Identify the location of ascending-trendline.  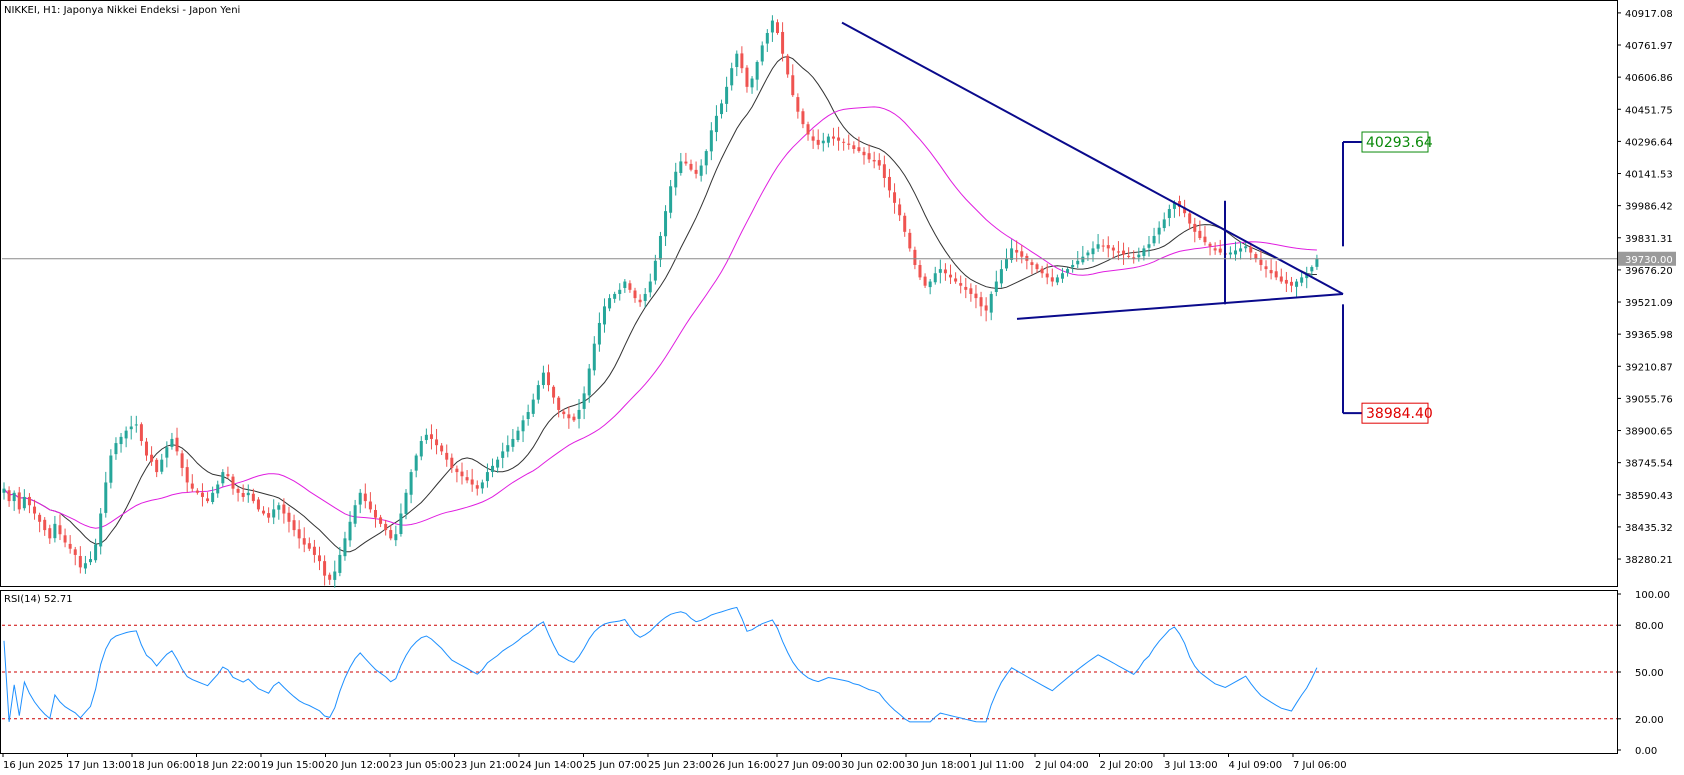
(1180, 306).